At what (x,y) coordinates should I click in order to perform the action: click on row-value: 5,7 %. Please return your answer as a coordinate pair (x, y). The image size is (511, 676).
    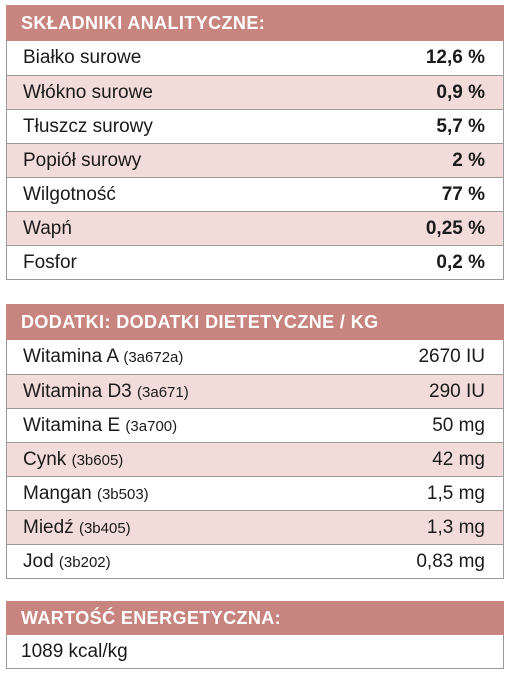
    Looking at the image, I should click on (460, 126).